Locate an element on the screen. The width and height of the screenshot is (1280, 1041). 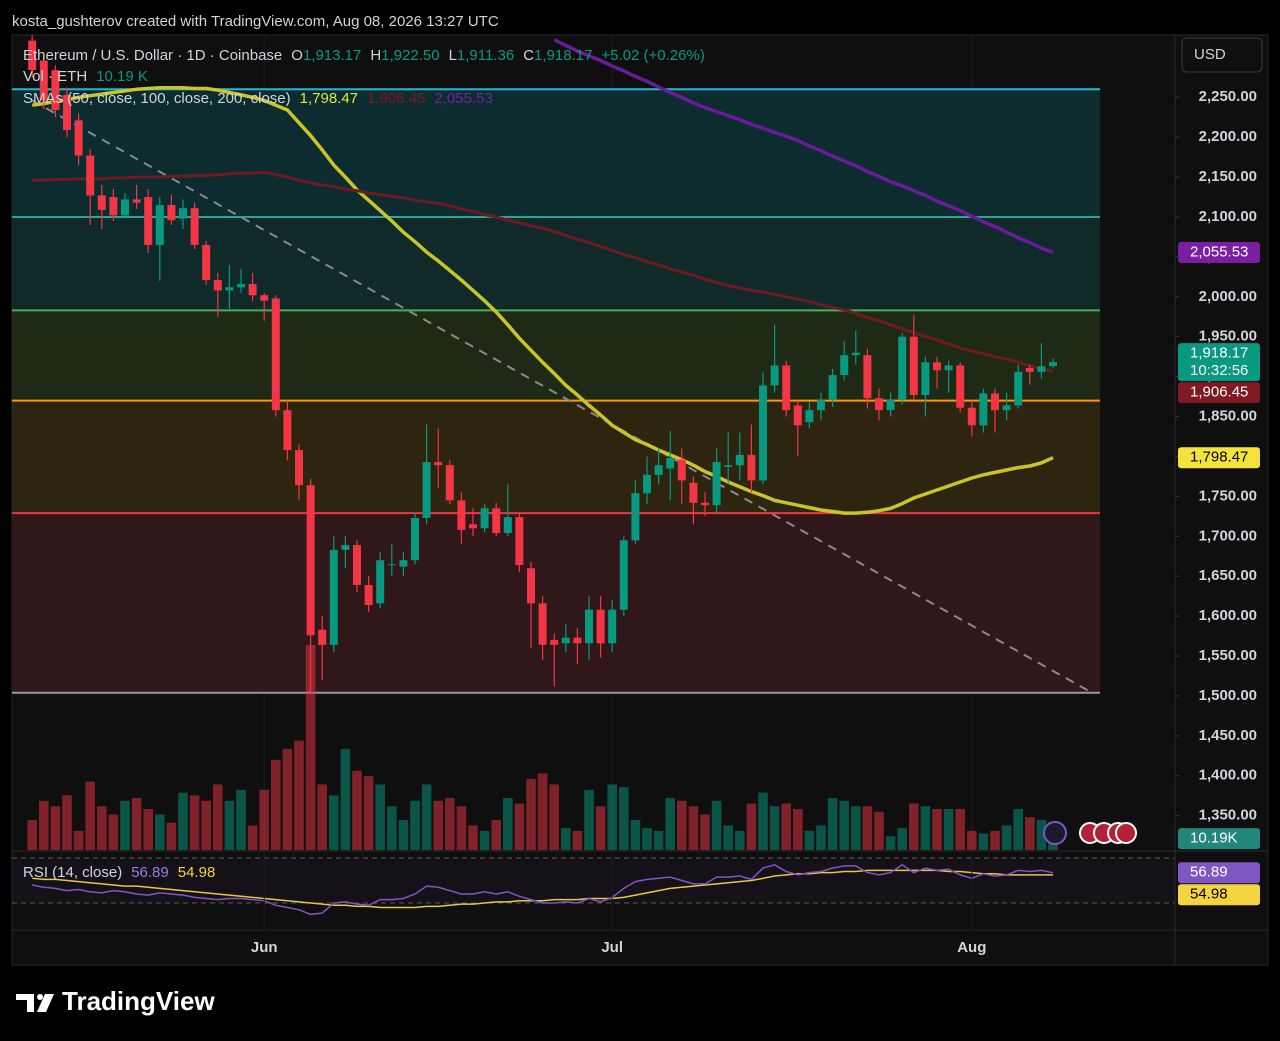
y-tick-label: 1,350.00 is located at coordinates (1228, 815).